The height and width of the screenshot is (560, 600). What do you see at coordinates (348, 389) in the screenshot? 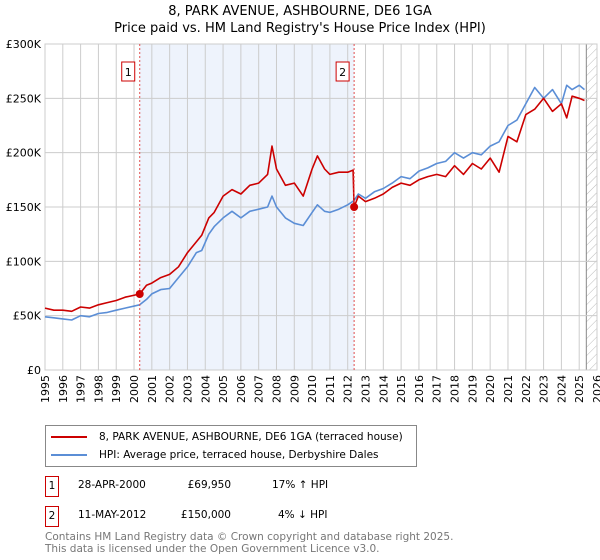
I see `x-tick-label: 2012` at bounding box center [348, 389].